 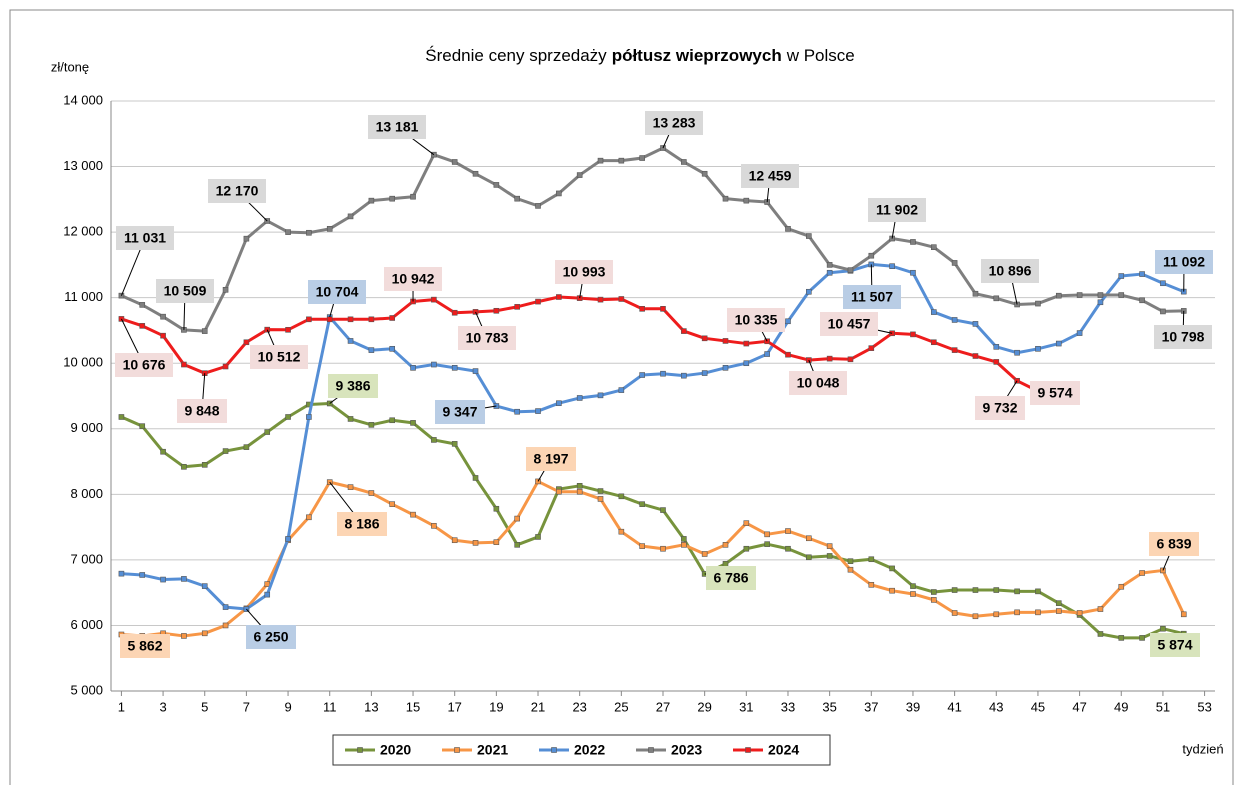 What do you see at coordinates (1183, 337) in the screenshot?
I see `data-label: 10 798` at bounding box center [1183, 337].